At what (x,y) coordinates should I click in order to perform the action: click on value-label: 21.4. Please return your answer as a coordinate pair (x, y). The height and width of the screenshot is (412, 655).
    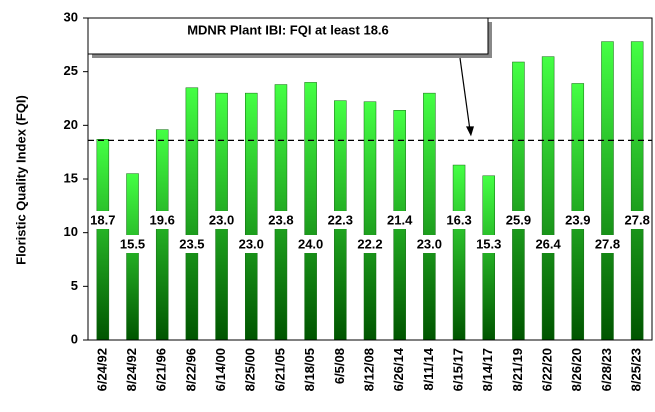
    Looking at the image, I should click on (400, 219).